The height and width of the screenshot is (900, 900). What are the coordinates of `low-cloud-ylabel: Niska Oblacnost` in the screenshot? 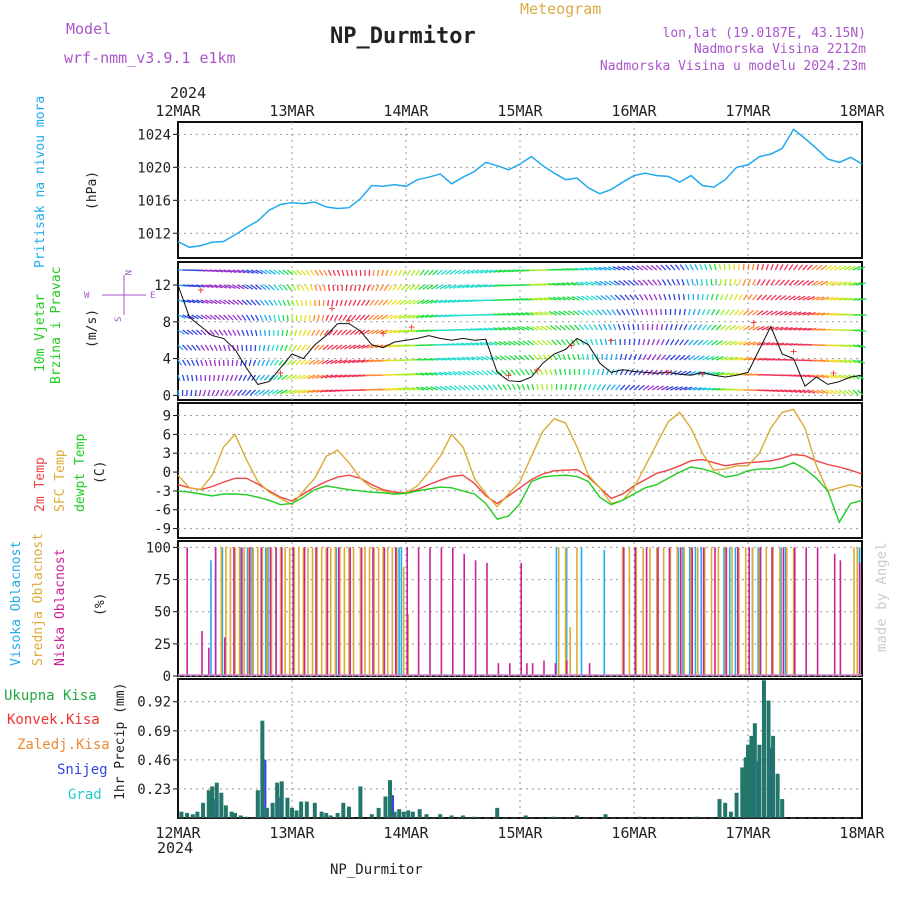 It's located at (60, 607).